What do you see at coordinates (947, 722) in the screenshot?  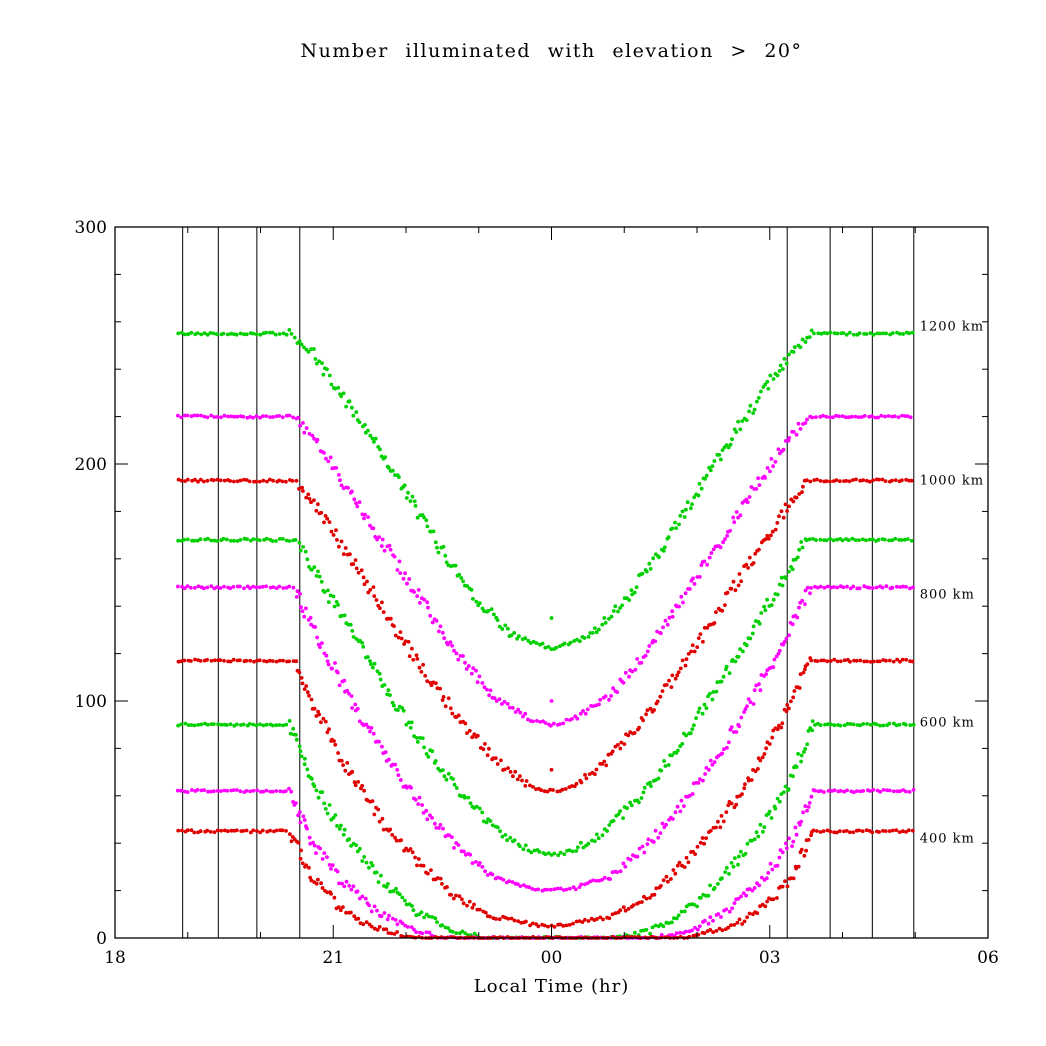 I see `altitude-label: 600 km` at bounding box center [947, 722].